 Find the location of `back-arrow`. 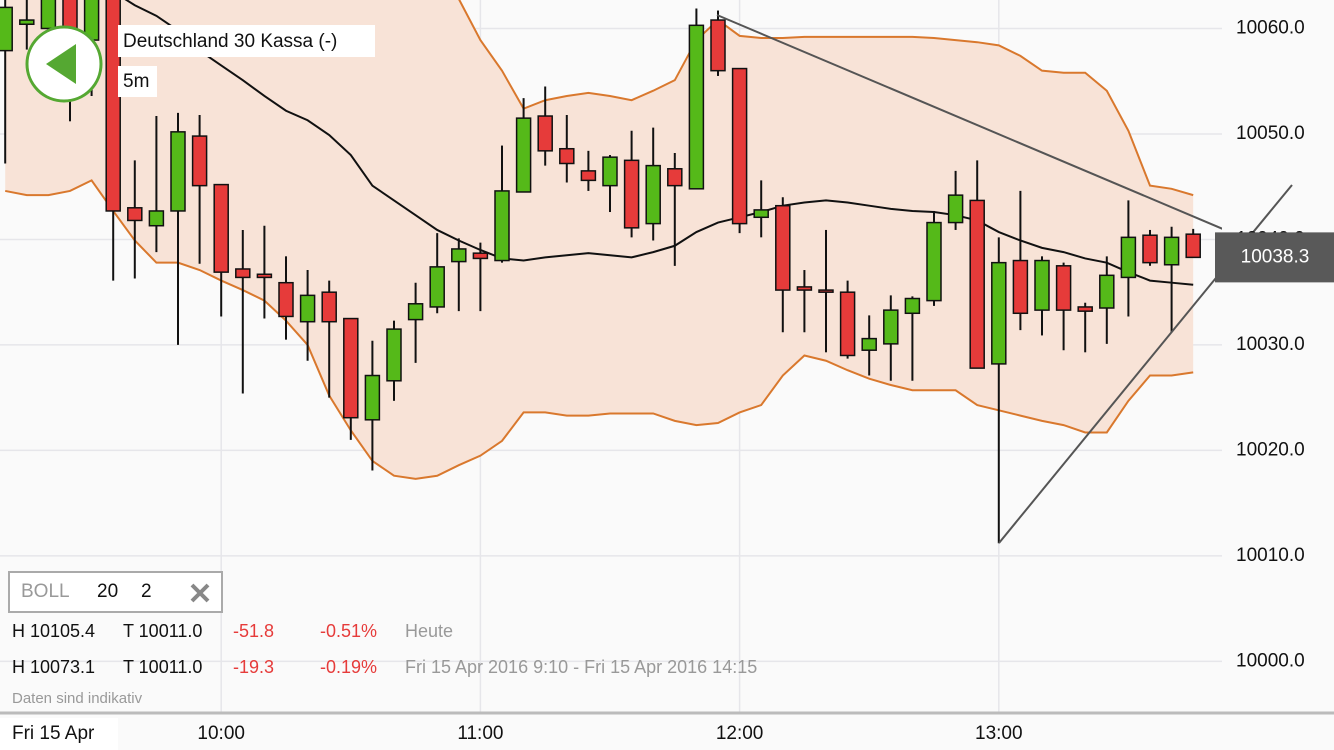

back-arrow is located at coordinates (61, 64).